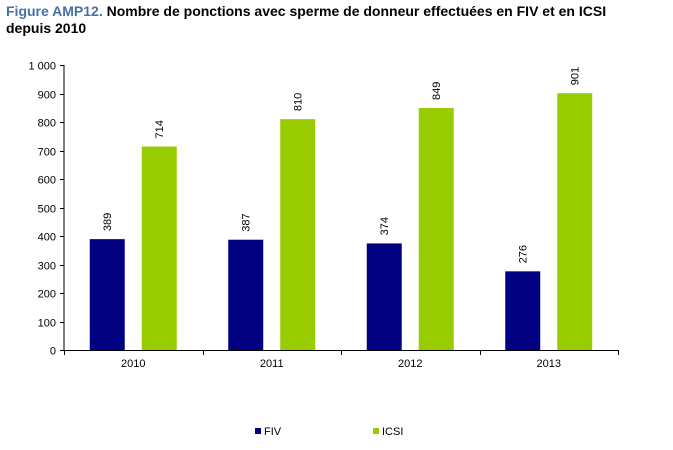 This screenshot has width=673, height=450. What do you see at coordinates (42, 67) in the screenshot?
I see `y-tick-label: 1 000` at bounding box center [42, 67].